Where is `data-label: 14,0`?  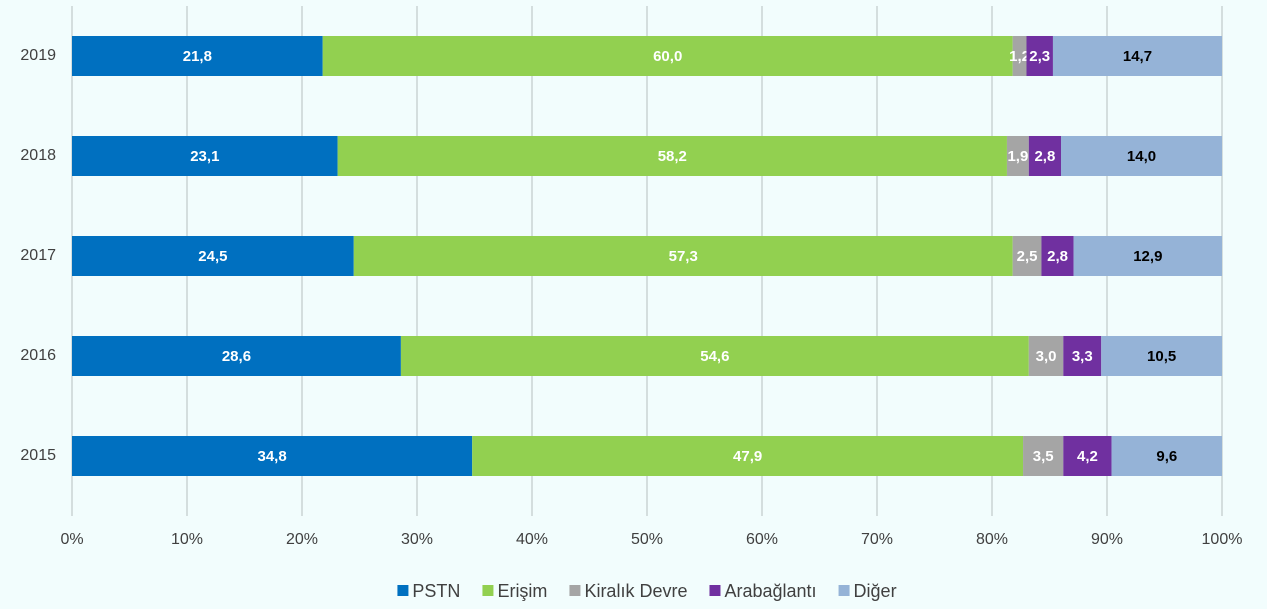
data-label: 14,0 is located at coordinates (1141, 156).